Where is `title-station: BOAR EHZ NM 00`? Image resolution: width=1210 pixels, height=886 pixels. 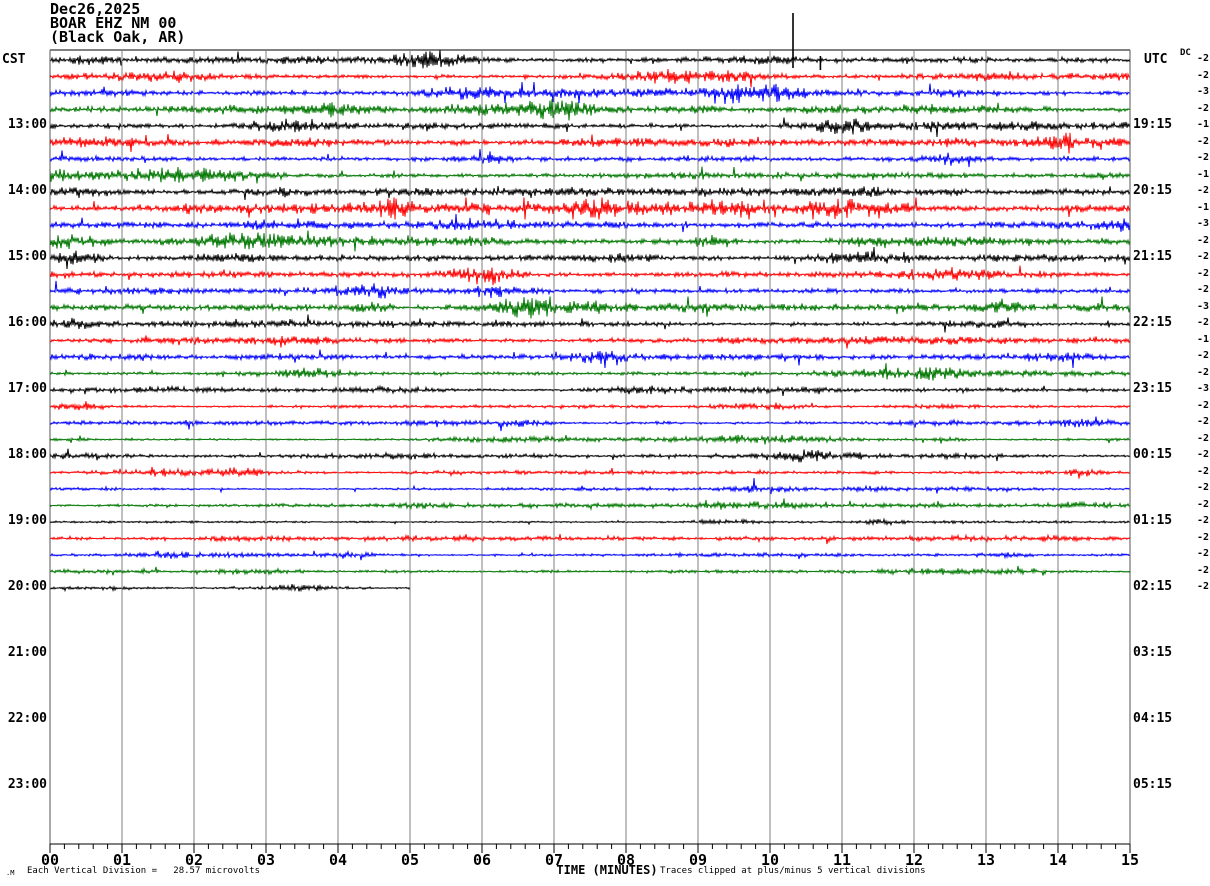 title-station: BOAR EHZ NM 00 is located at coordinates (113, 23).